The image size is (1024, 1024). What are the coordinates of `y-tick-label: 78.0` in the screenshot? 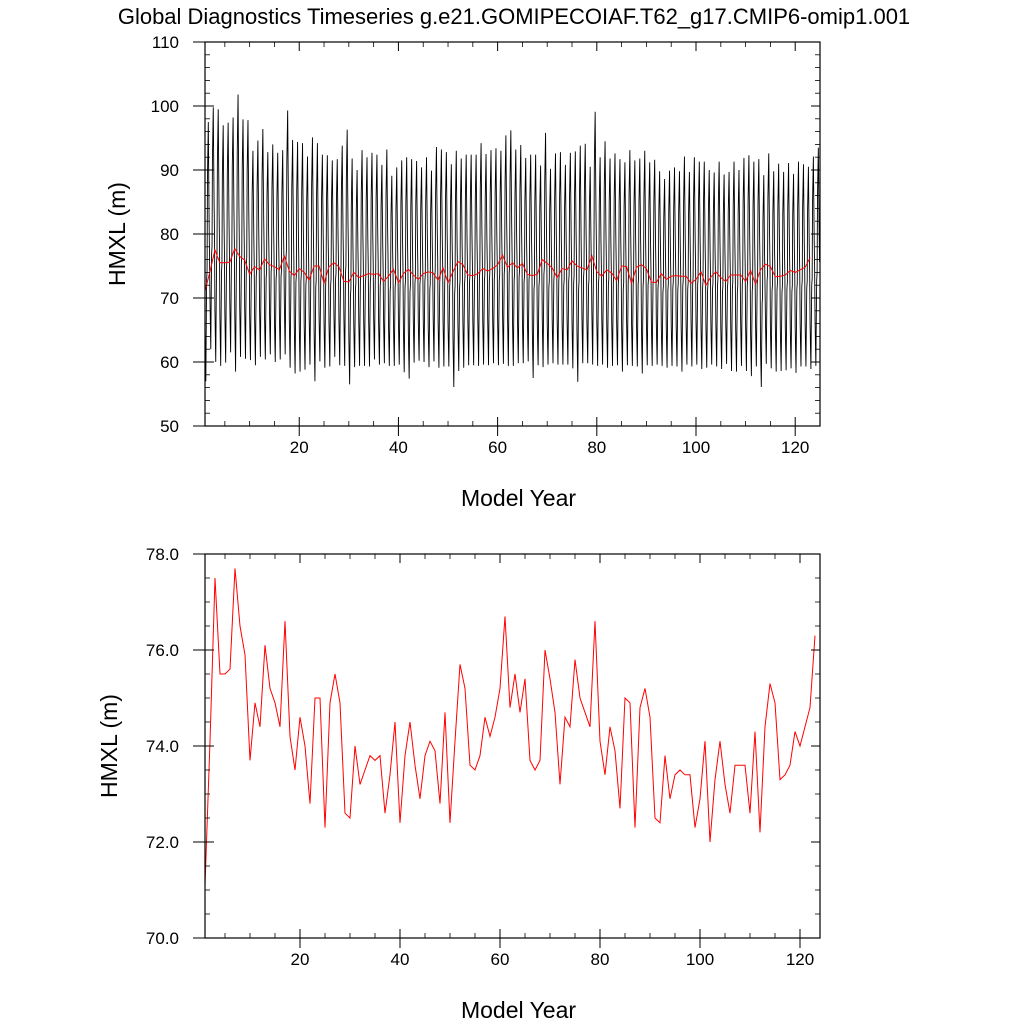 It's located at (162, 554).